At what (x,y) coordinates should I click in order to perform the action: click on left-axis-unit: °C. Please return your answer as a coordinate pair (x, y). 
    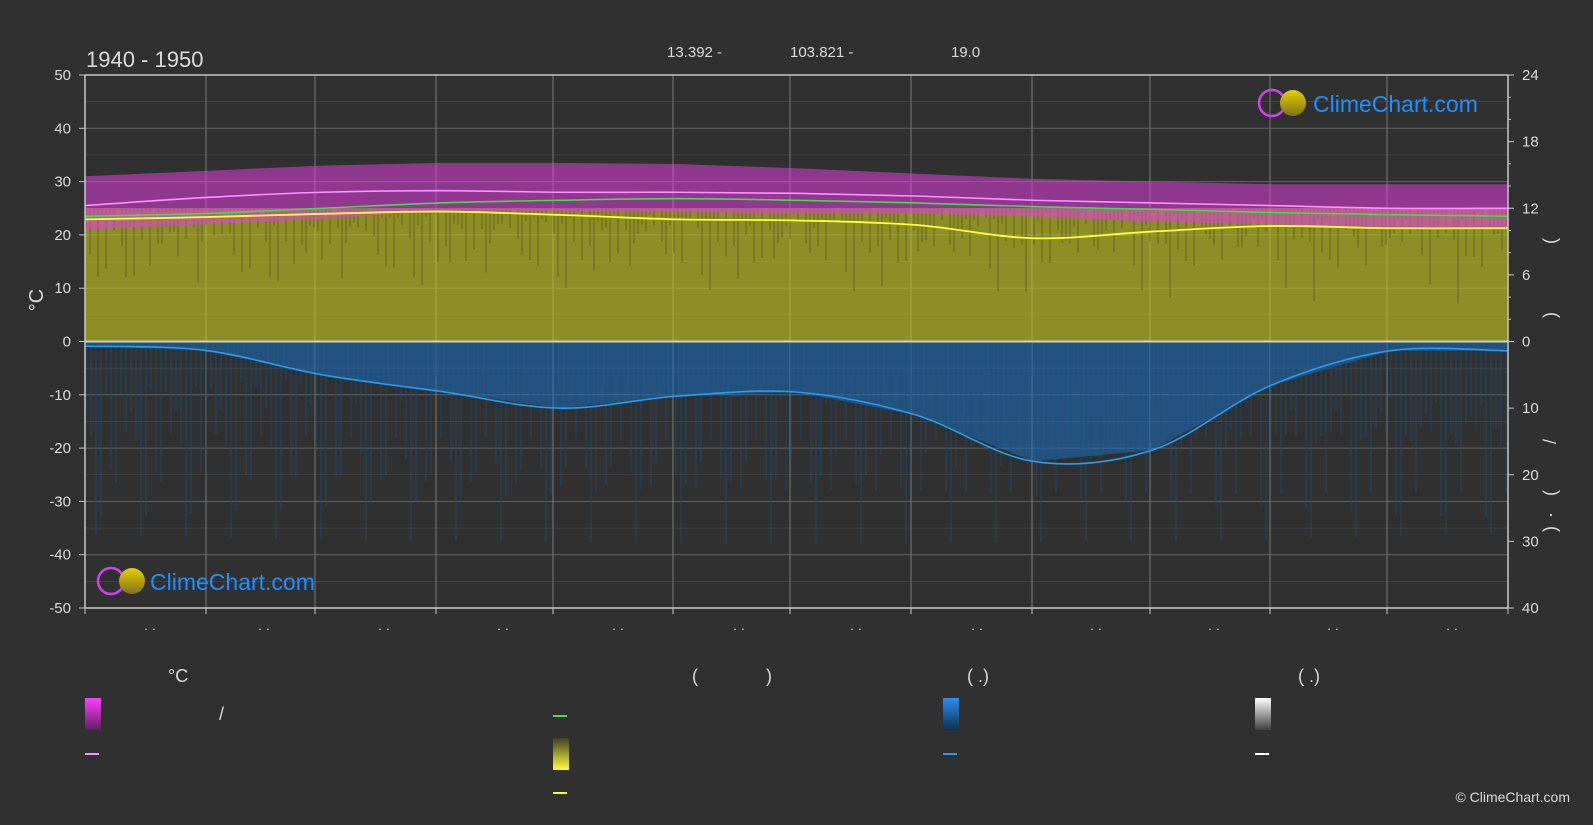
    Looking at the image, I should click on (37, 300).